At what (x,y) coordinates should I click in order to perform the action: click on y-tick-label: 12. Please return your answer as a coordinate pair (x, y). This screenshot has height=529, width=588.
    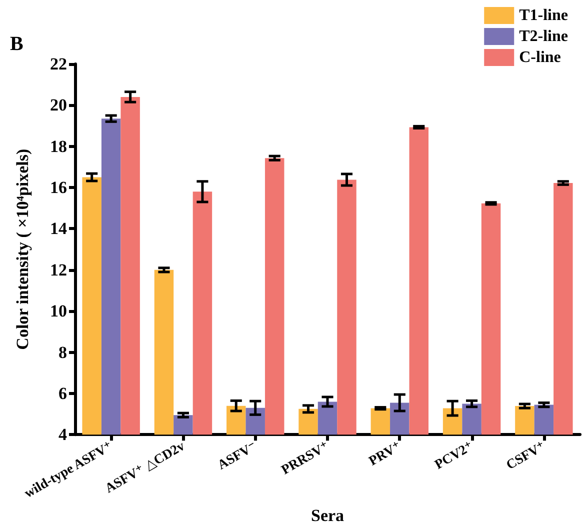
    Looking at the image, I should click on (58, 270).